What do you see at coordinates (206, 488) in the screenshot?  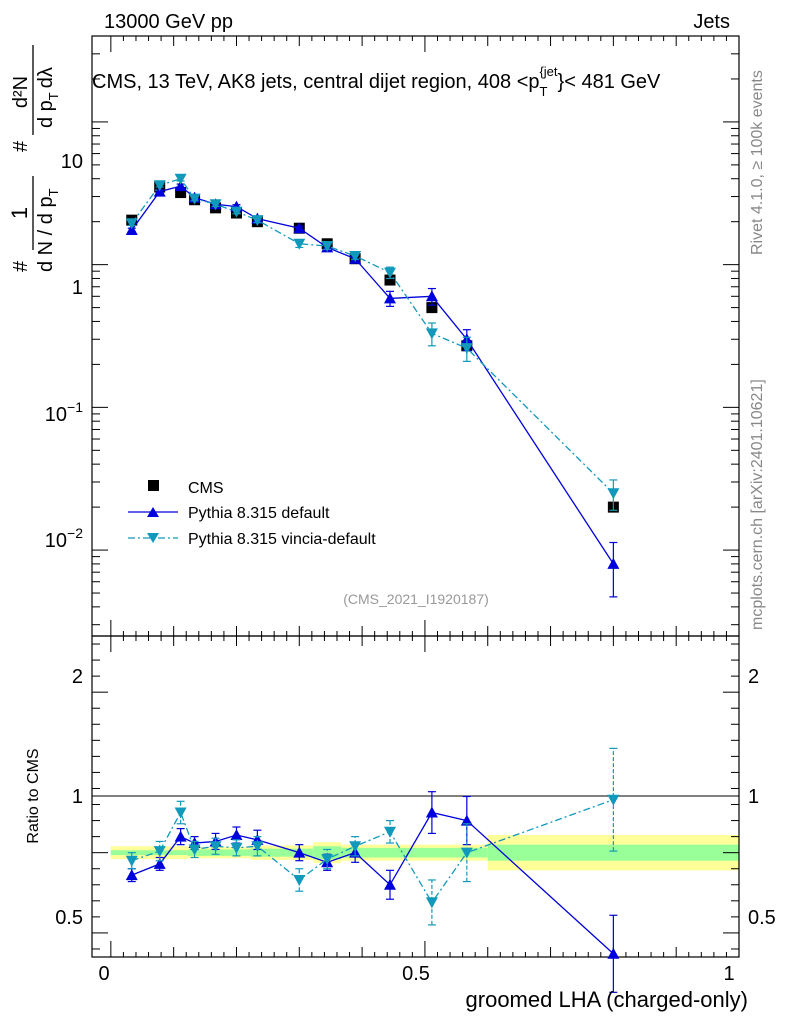 I see `legend-label-cms: CMS` at bounding box center [206, 488].